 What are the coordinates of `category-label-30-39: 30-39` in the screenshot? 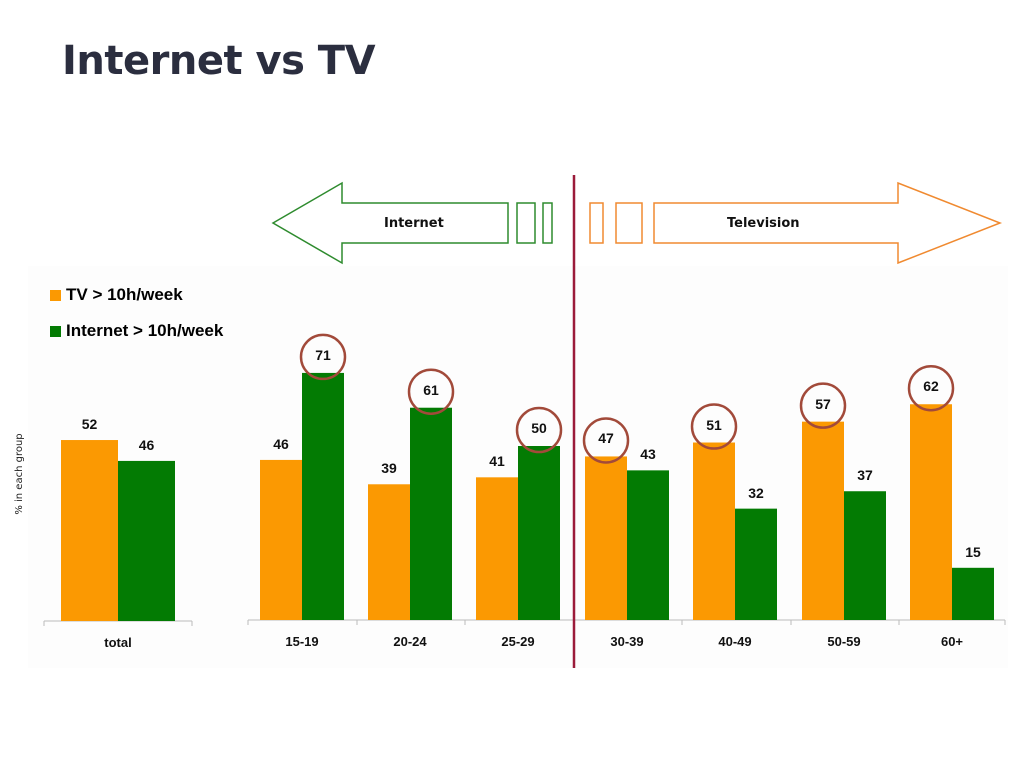 It's located at (627, 641).